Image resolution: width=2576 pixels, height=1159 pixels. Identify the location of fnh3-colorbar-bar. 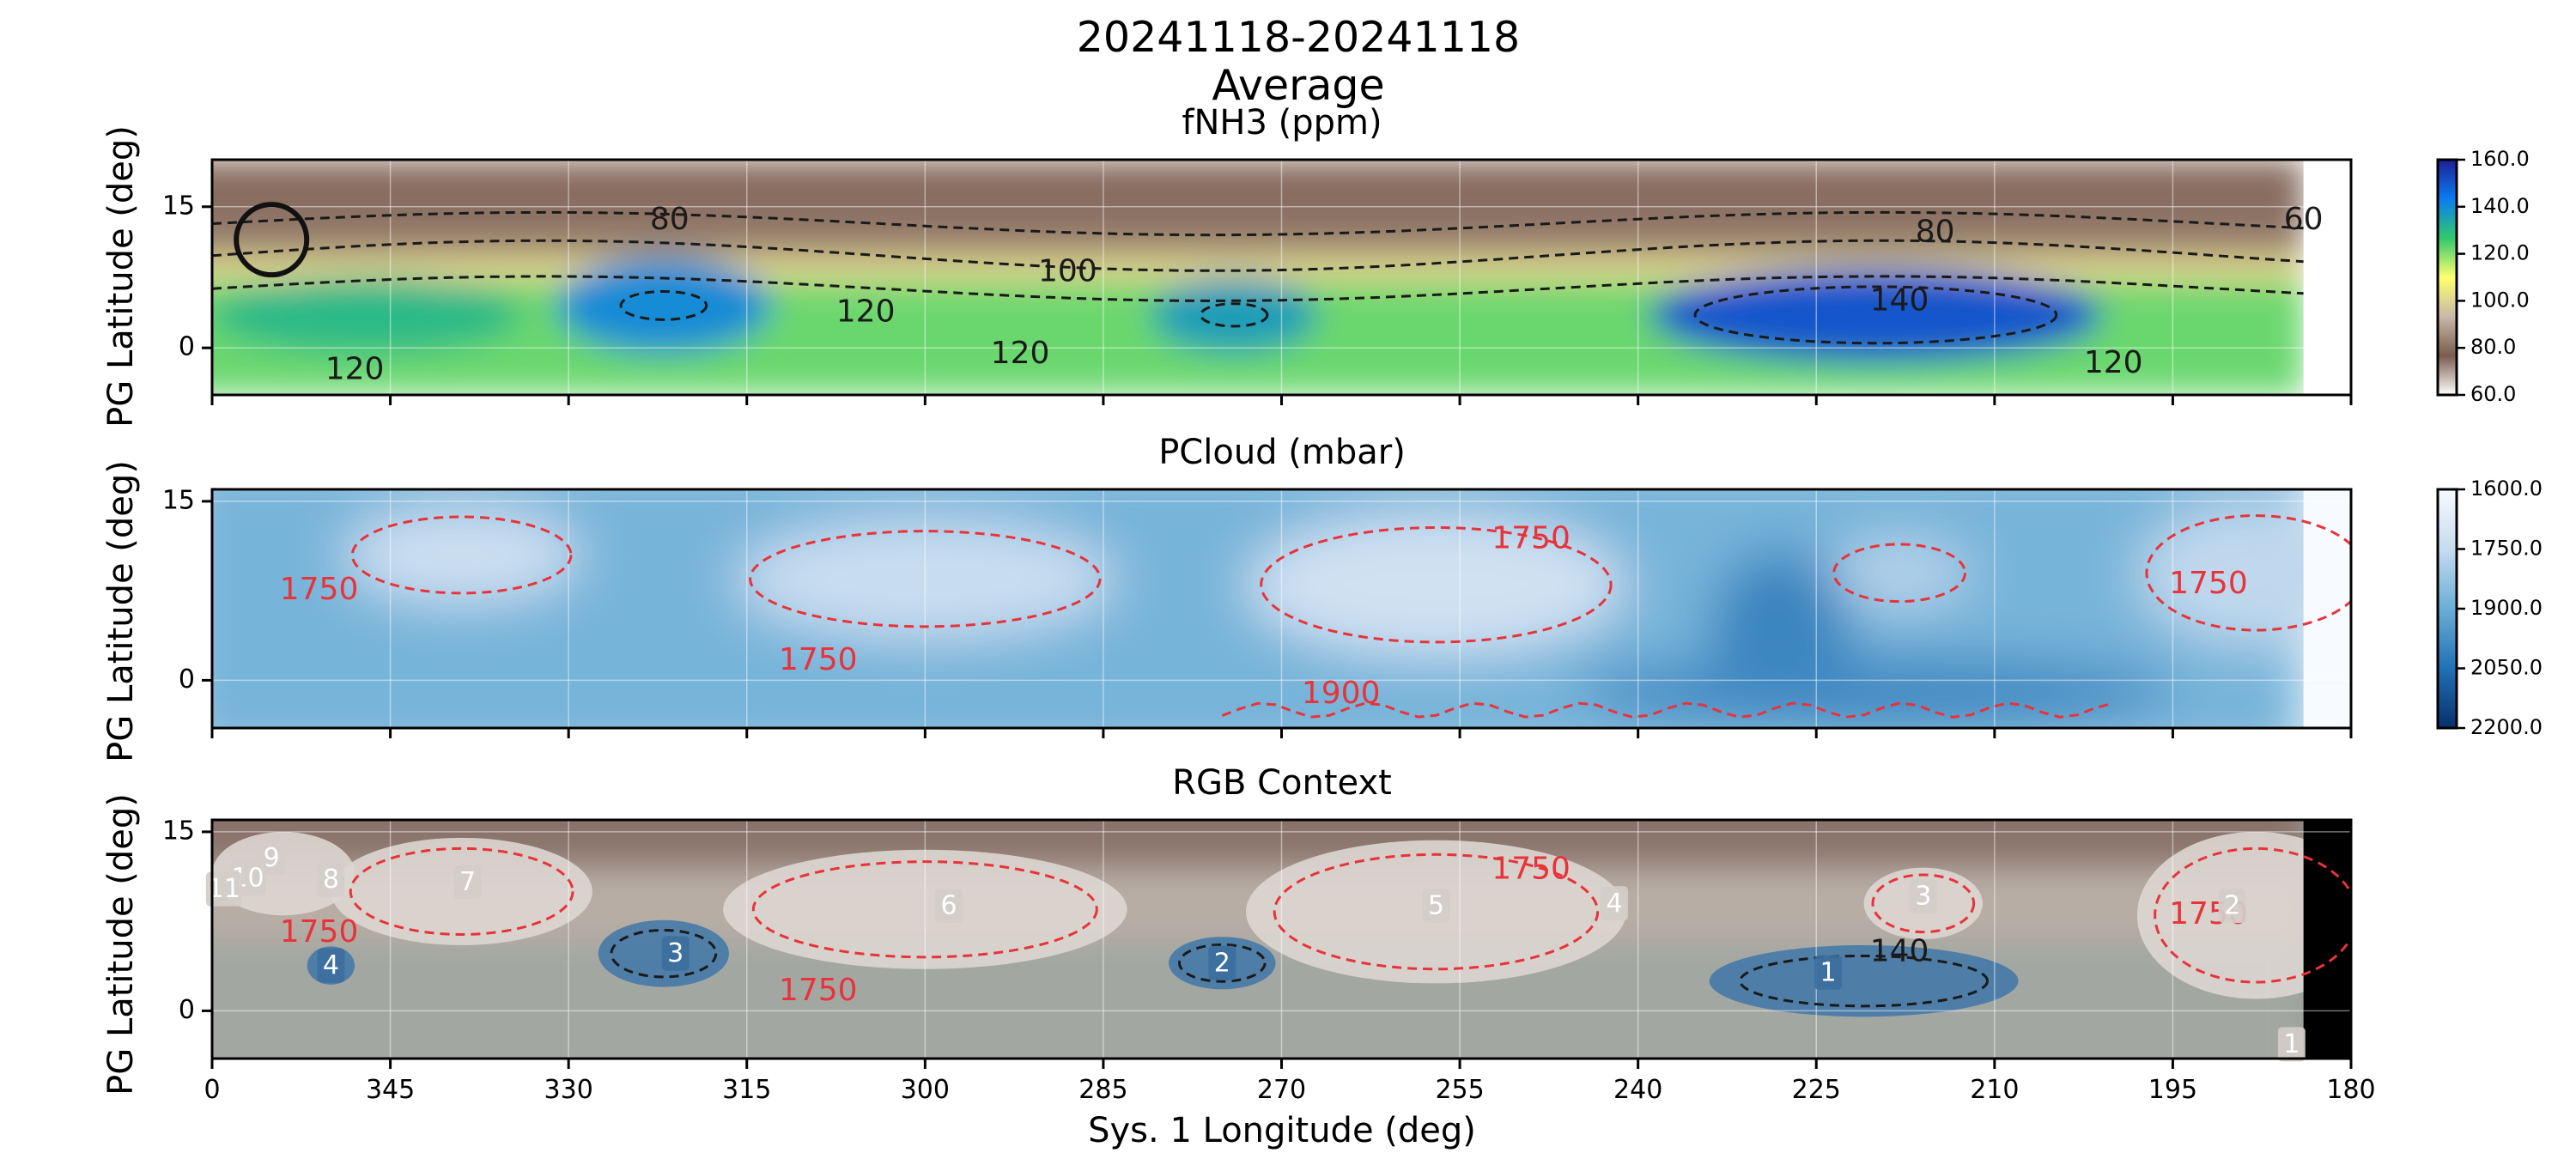
(2447, 278).